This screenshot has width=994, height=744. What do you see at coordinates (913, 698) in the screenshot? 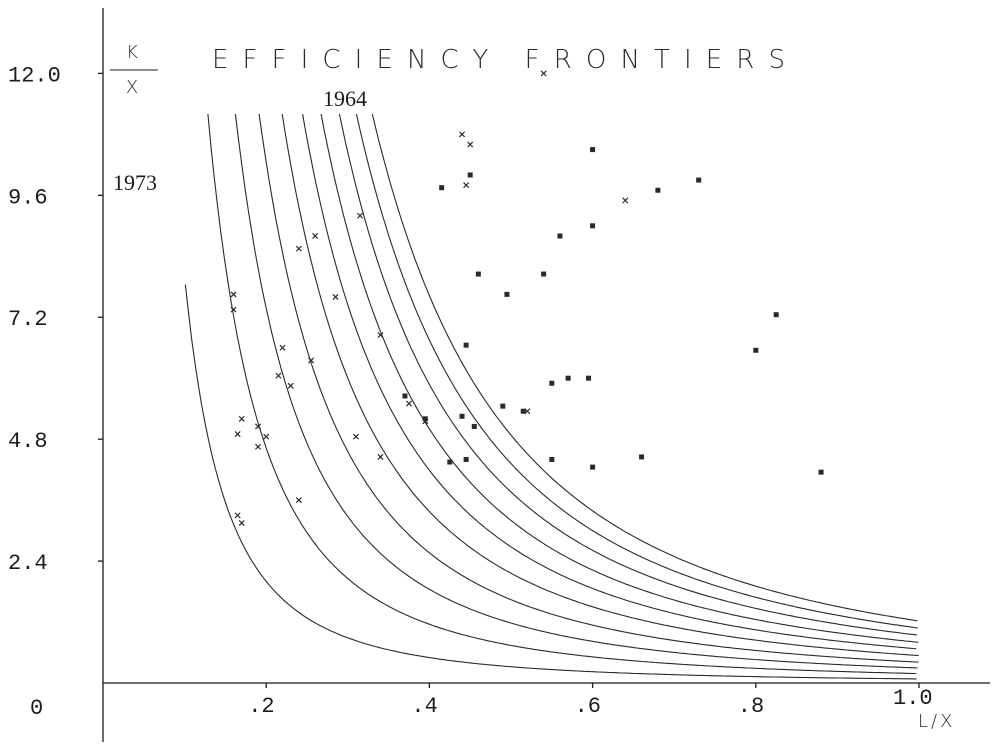
I see `x-tick-label: 1.0` at bounding box center [913, 698].